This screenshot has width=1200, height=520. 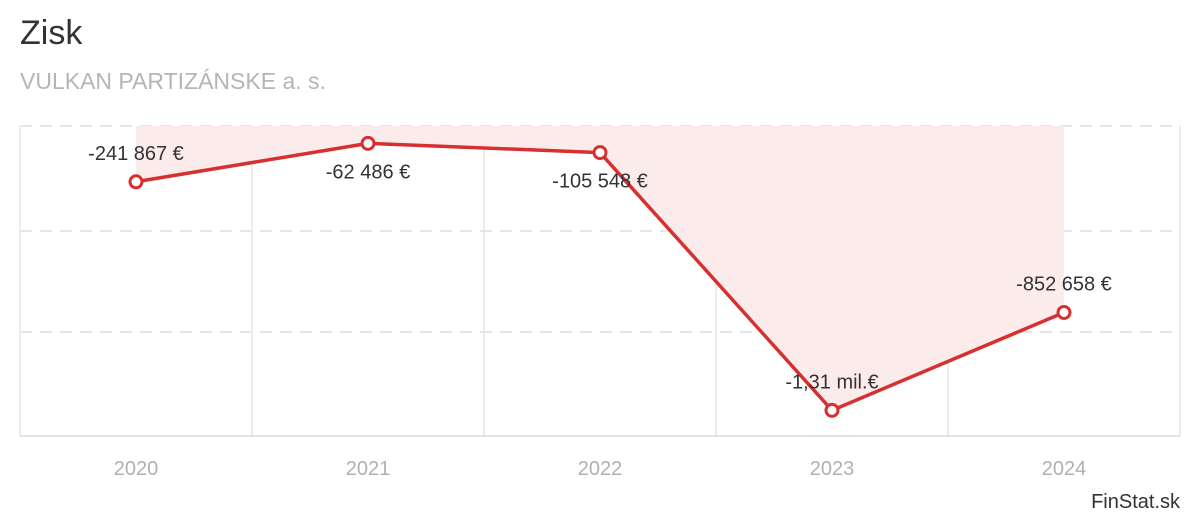 What do you see at coordinates (1064, 312) in the screenshot?
I see `data-point-2024` at bounding box center [1064, 312].